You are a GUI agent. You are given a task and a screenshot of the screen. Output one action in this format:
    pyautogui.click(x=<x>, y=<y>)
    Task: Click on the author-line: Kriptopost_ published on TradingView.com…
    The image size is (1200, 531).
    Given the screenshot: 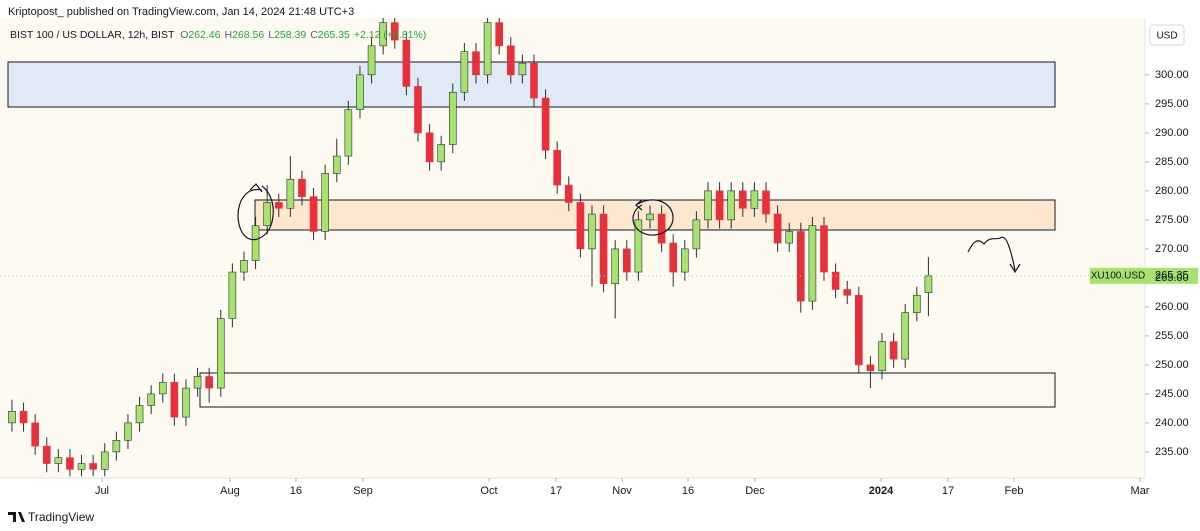 What is the action you would take?
    pyautogui.click(x=181, y=12)
    